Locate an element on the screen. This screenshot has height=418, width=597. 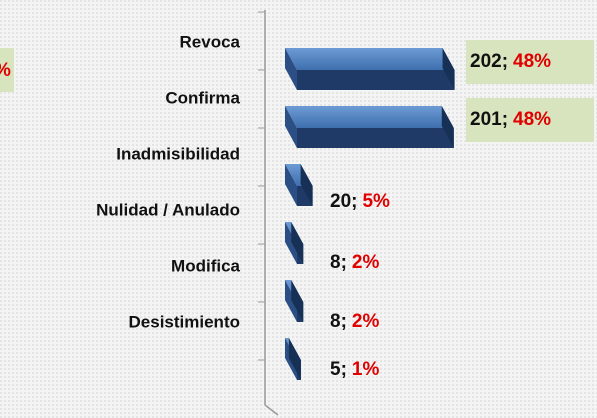
percent-label: 5% is located at coordinates (376, 201).